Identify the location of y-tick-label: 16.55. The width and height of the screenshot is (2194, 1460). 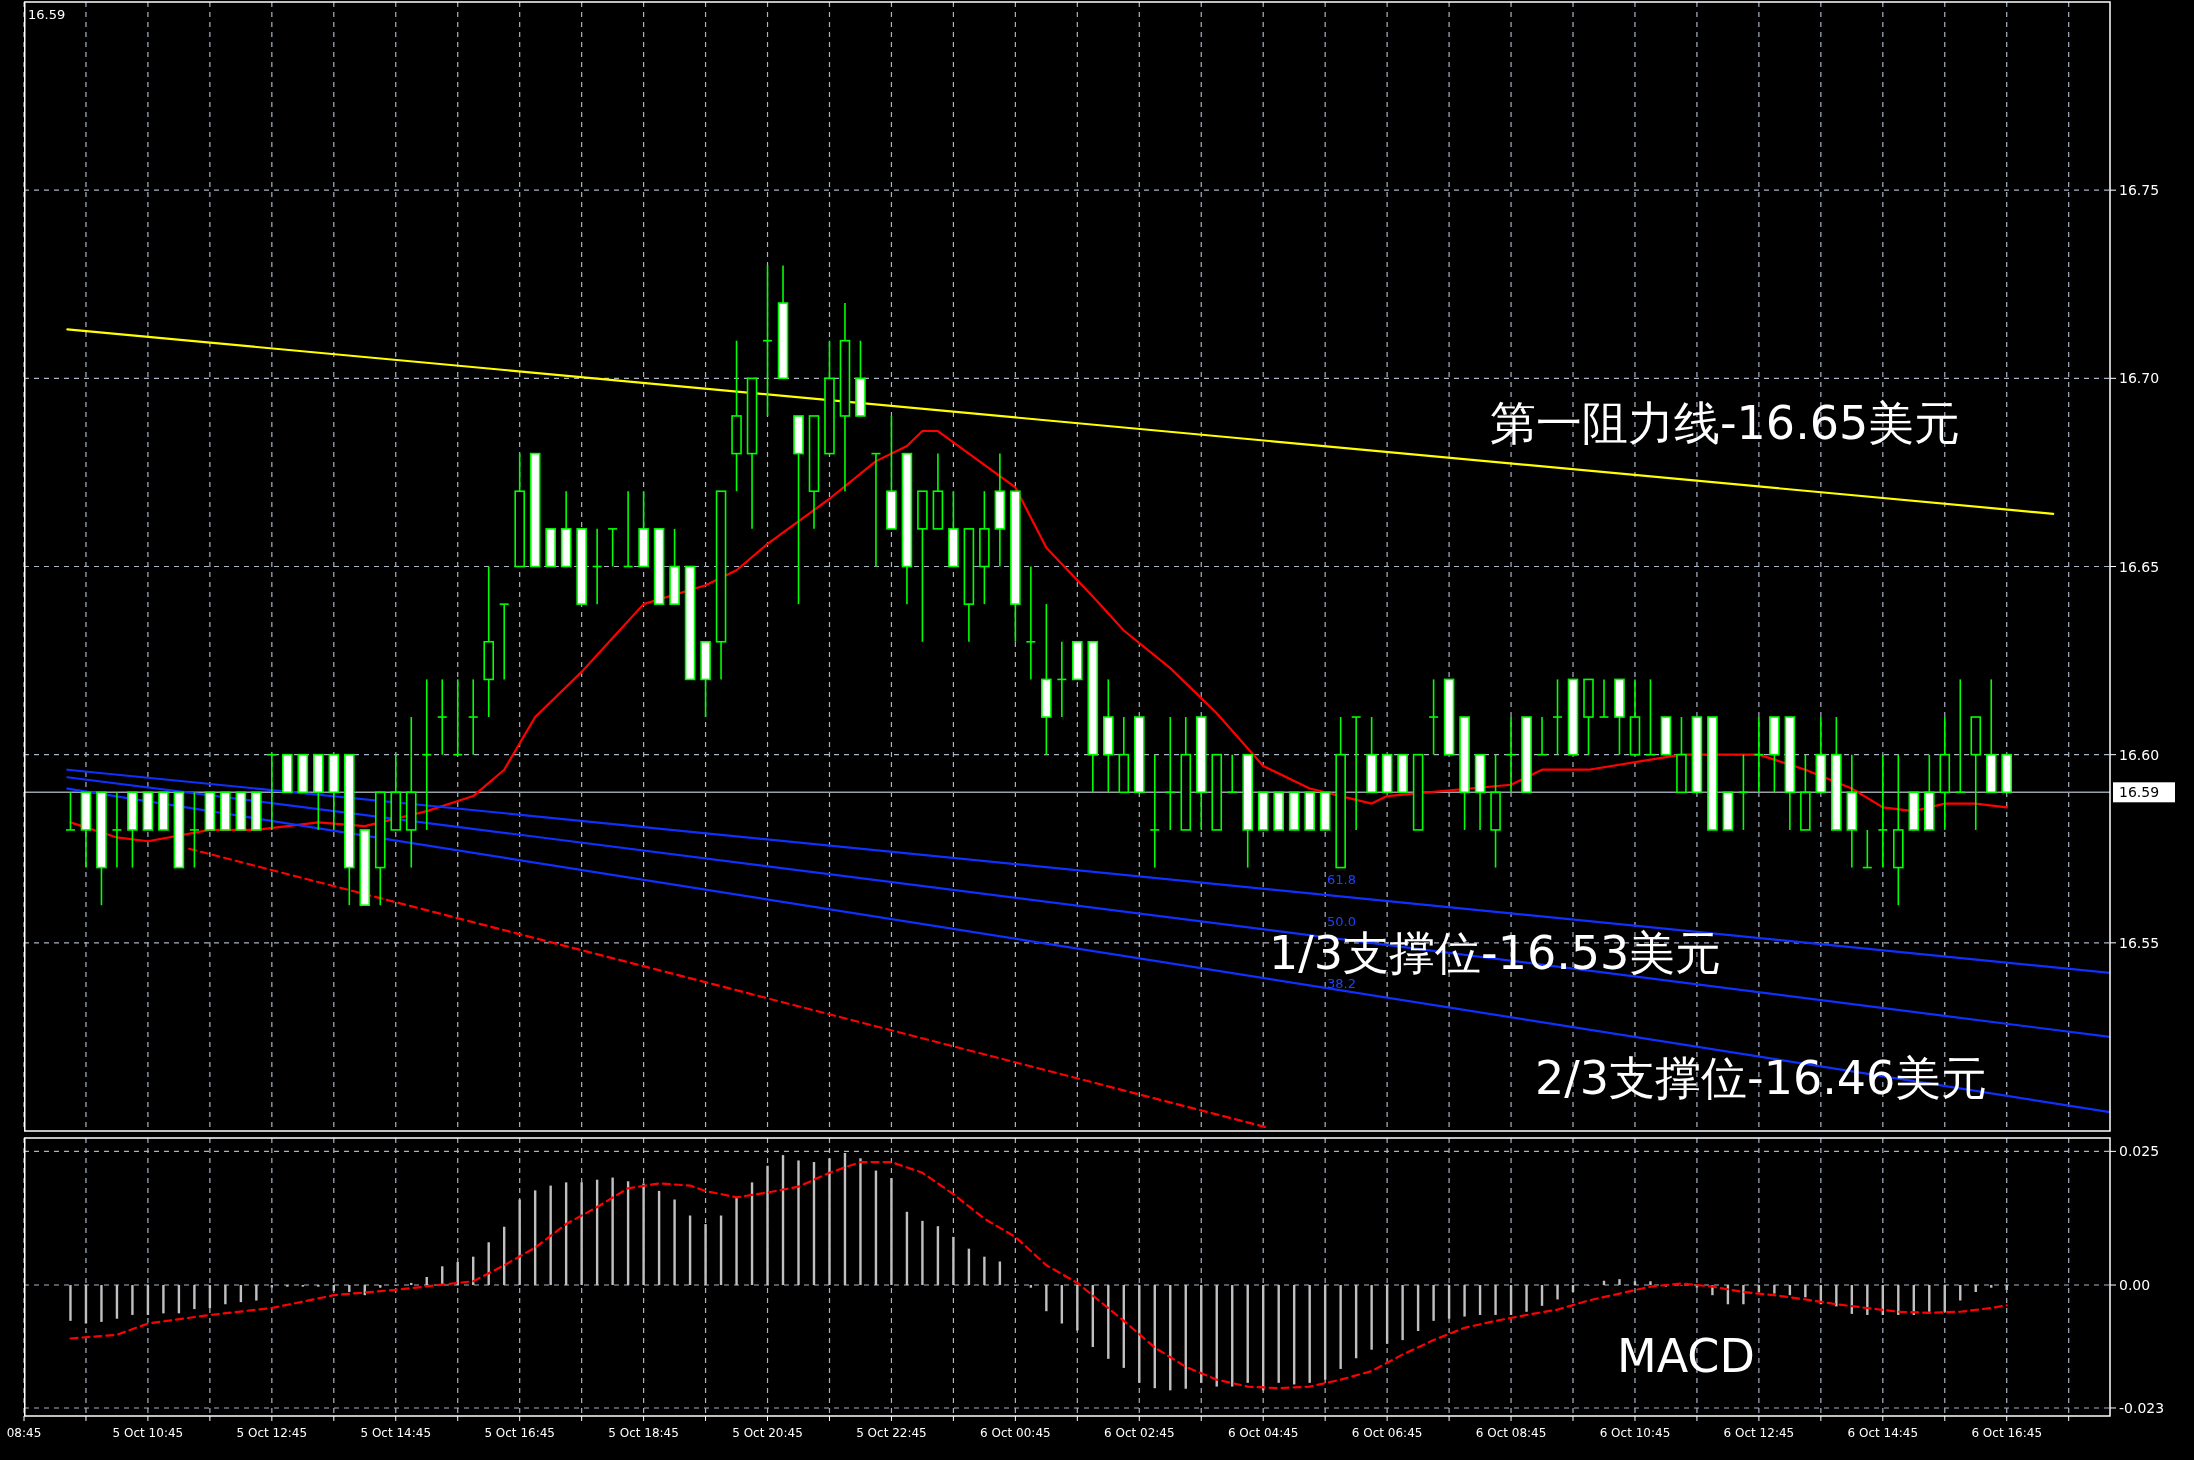
(2139, 942).